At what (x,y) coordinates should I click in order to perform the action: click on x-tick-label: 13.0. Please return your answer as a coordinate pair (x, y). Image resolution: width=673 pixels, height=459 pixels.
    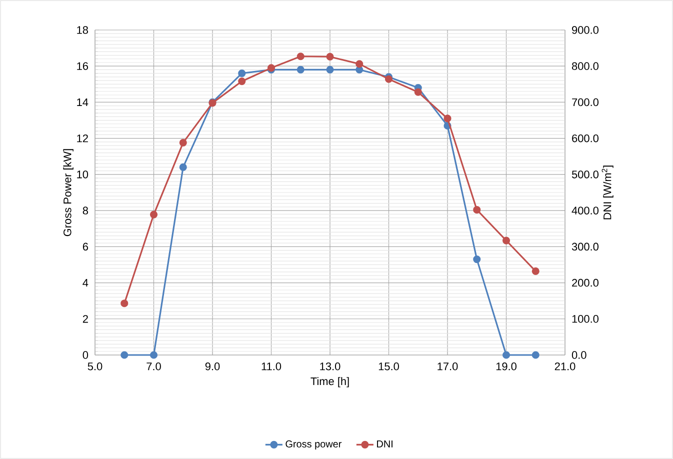
    Looking at the image, I should click on (330, 366).